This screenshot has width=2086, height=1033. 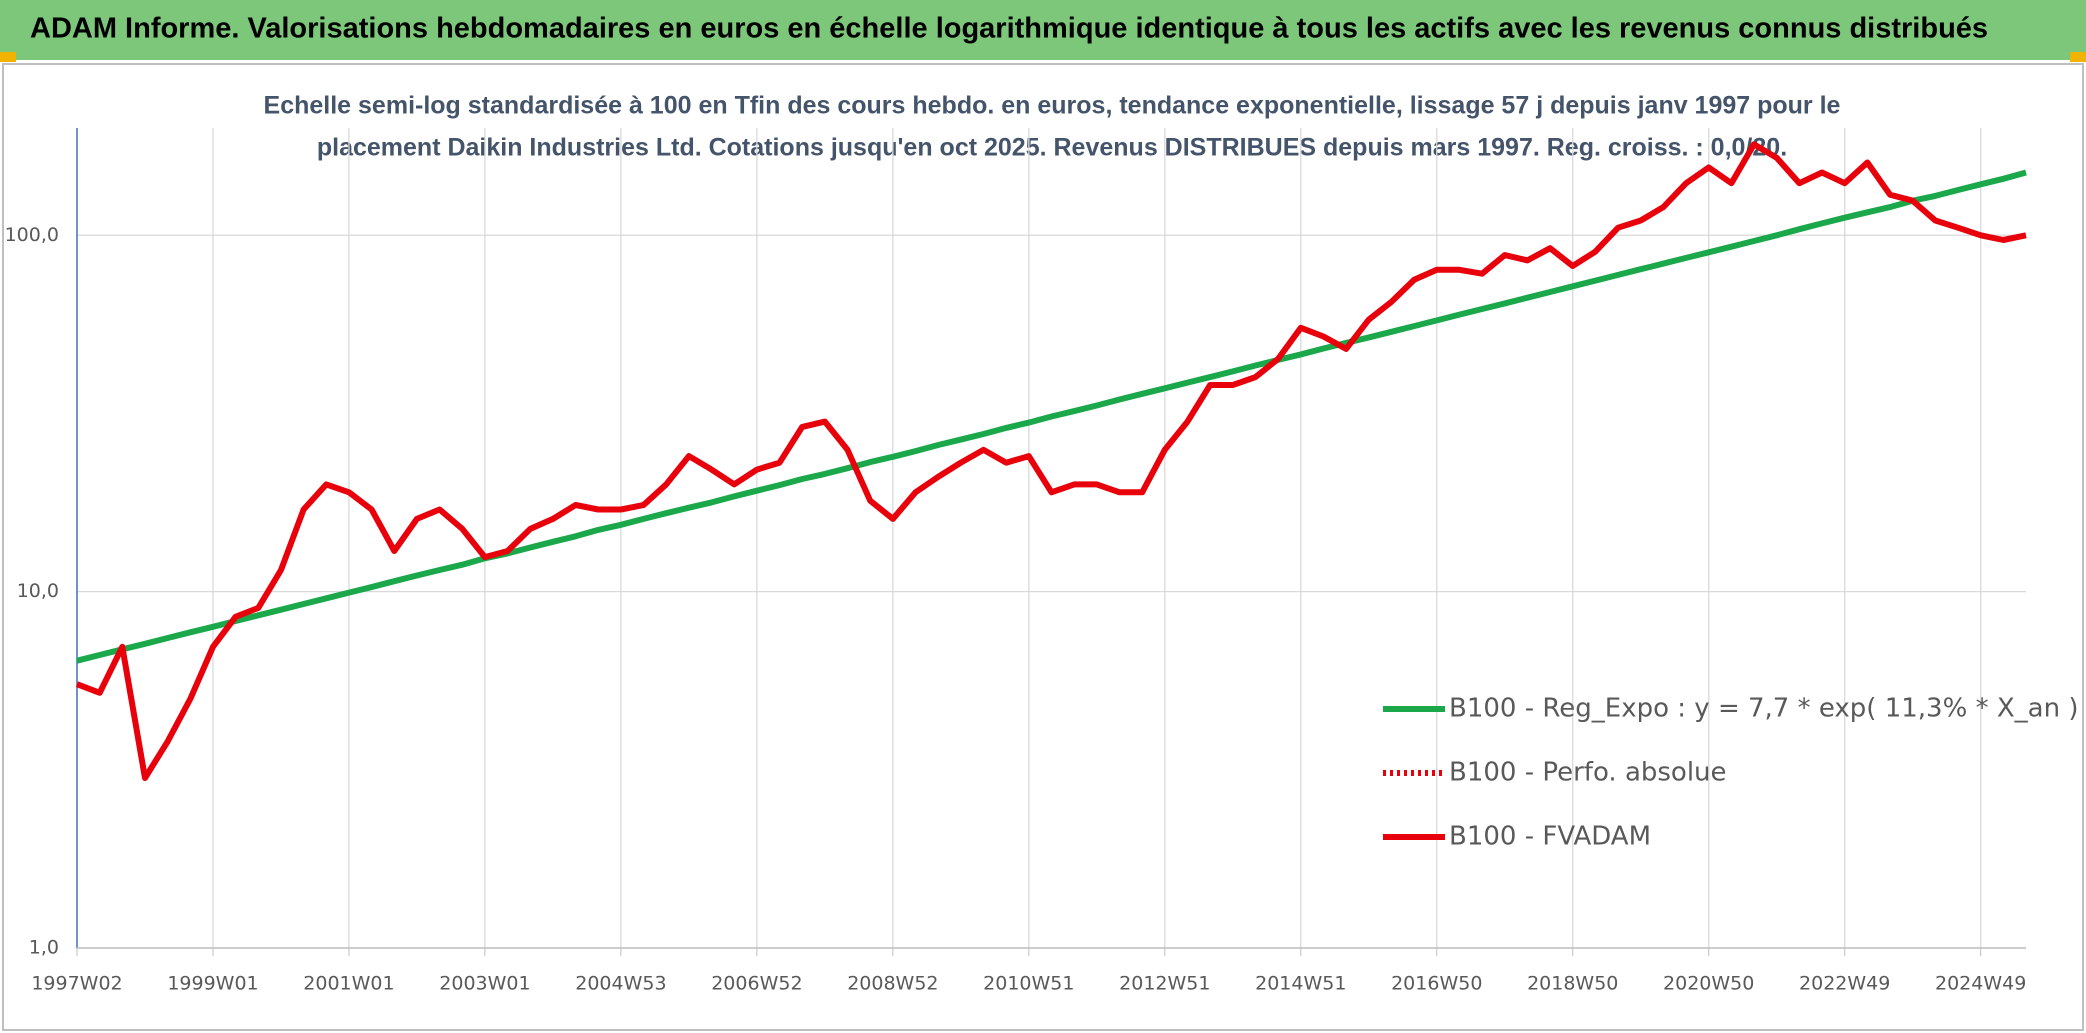 I want to click on y-tick-label: 10,0, so click(x=38, y=591).